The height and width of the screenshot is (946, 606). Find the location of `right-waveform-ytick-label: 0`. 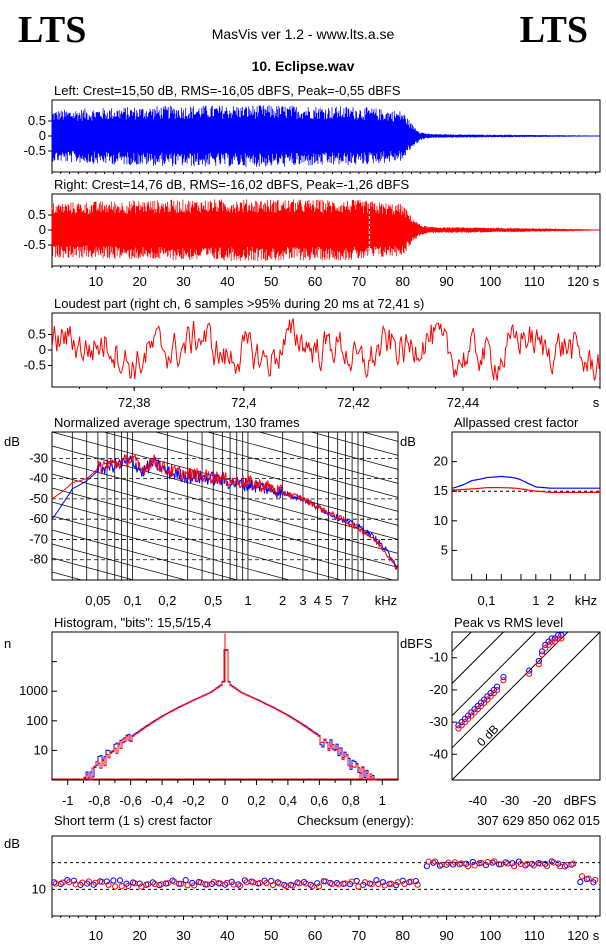

right-waveform-ytick-label: 0 is located at coordinates (42, 229).